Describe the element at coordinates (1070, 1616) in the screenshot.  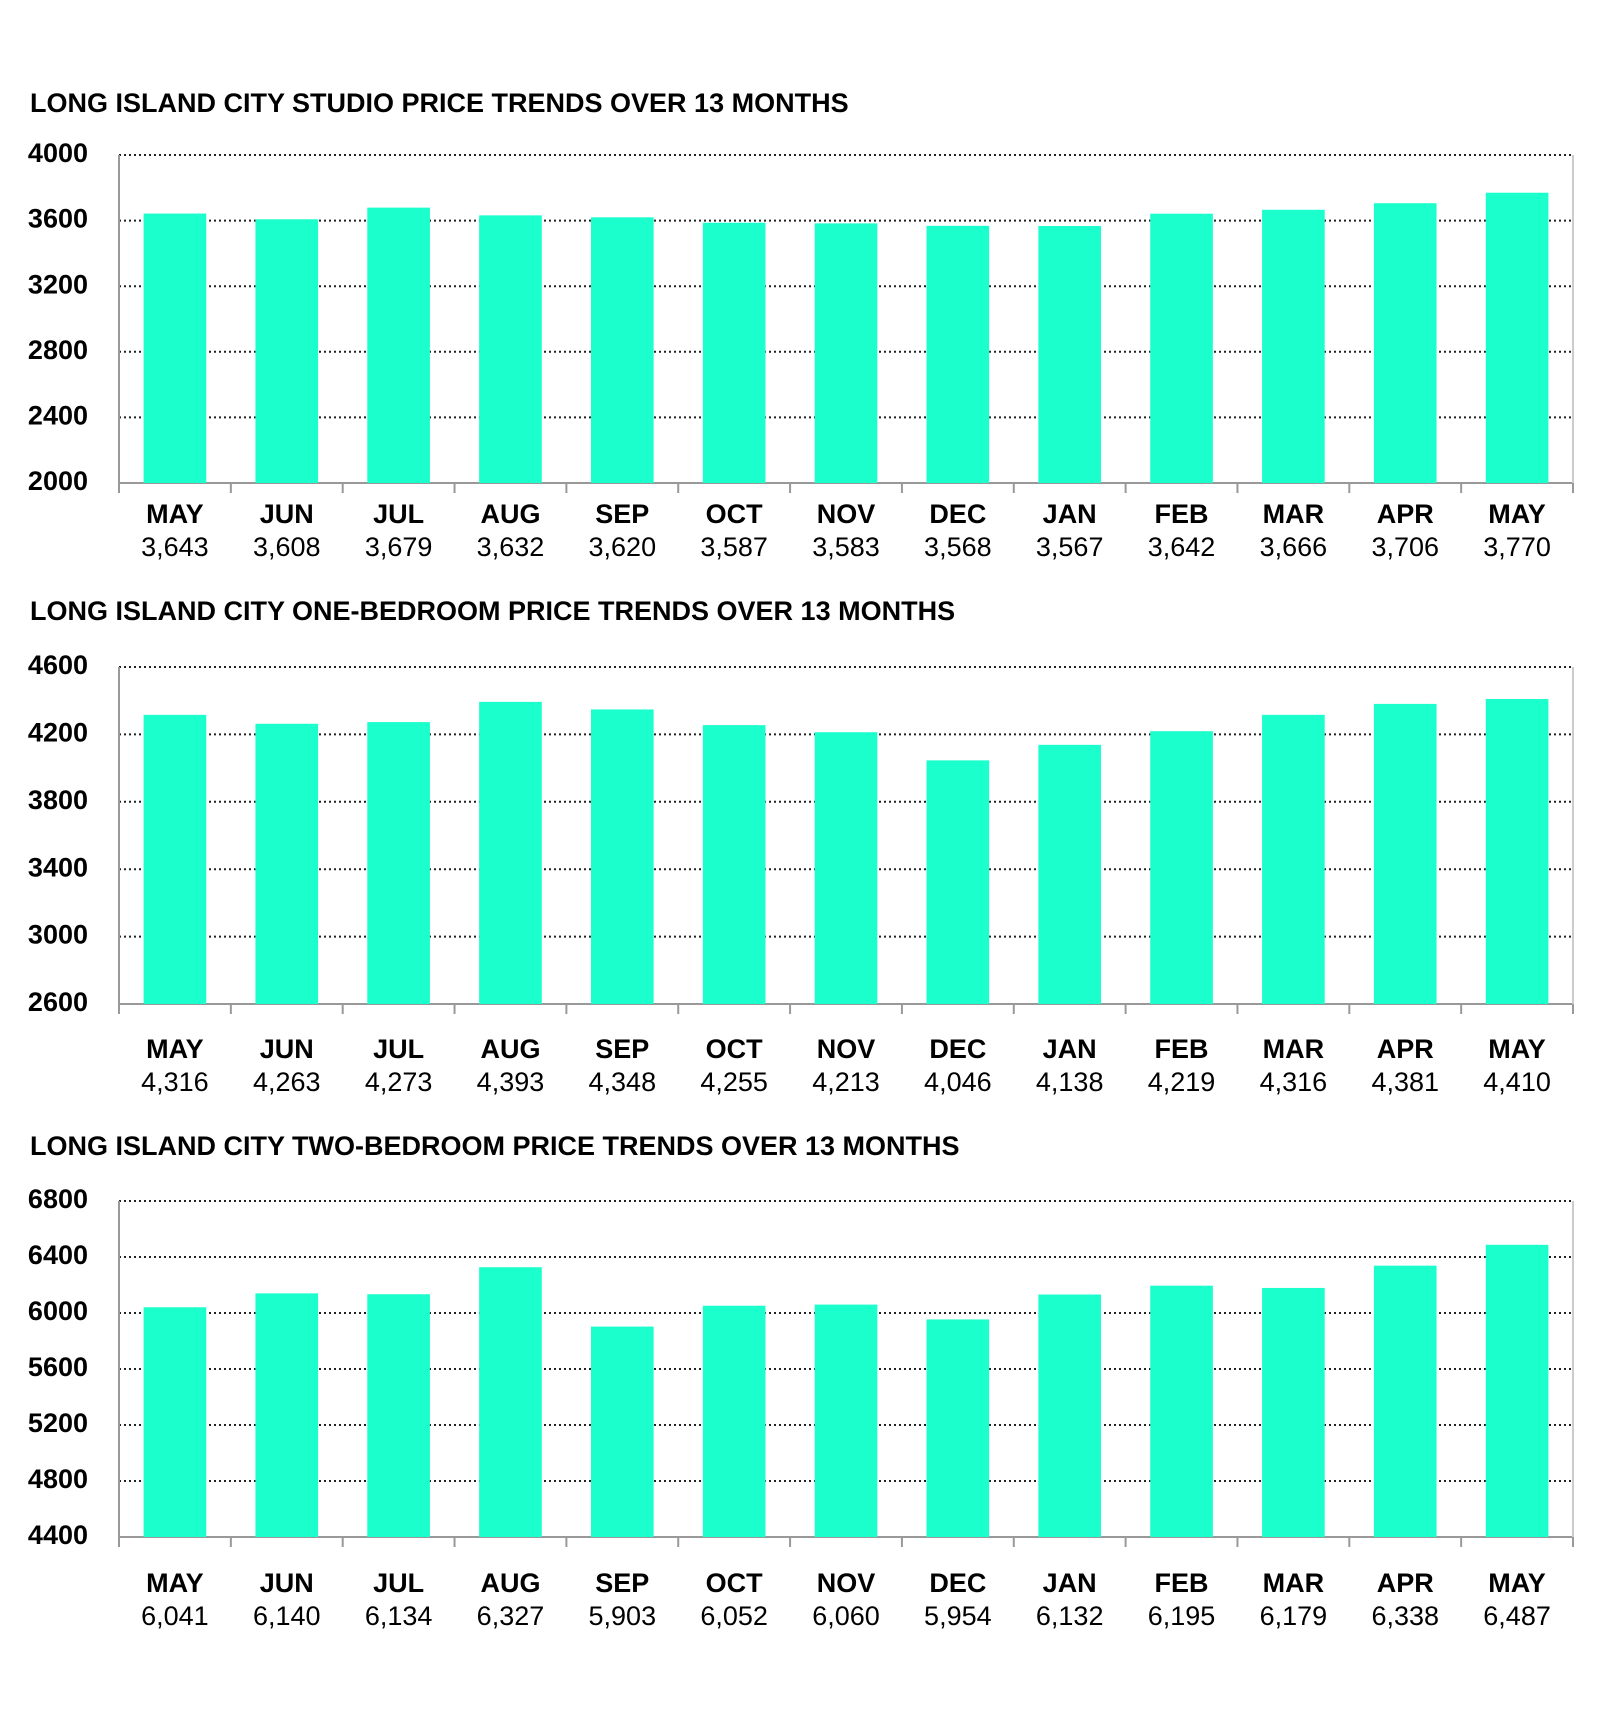
I see `value-label: 6,132` at that location.